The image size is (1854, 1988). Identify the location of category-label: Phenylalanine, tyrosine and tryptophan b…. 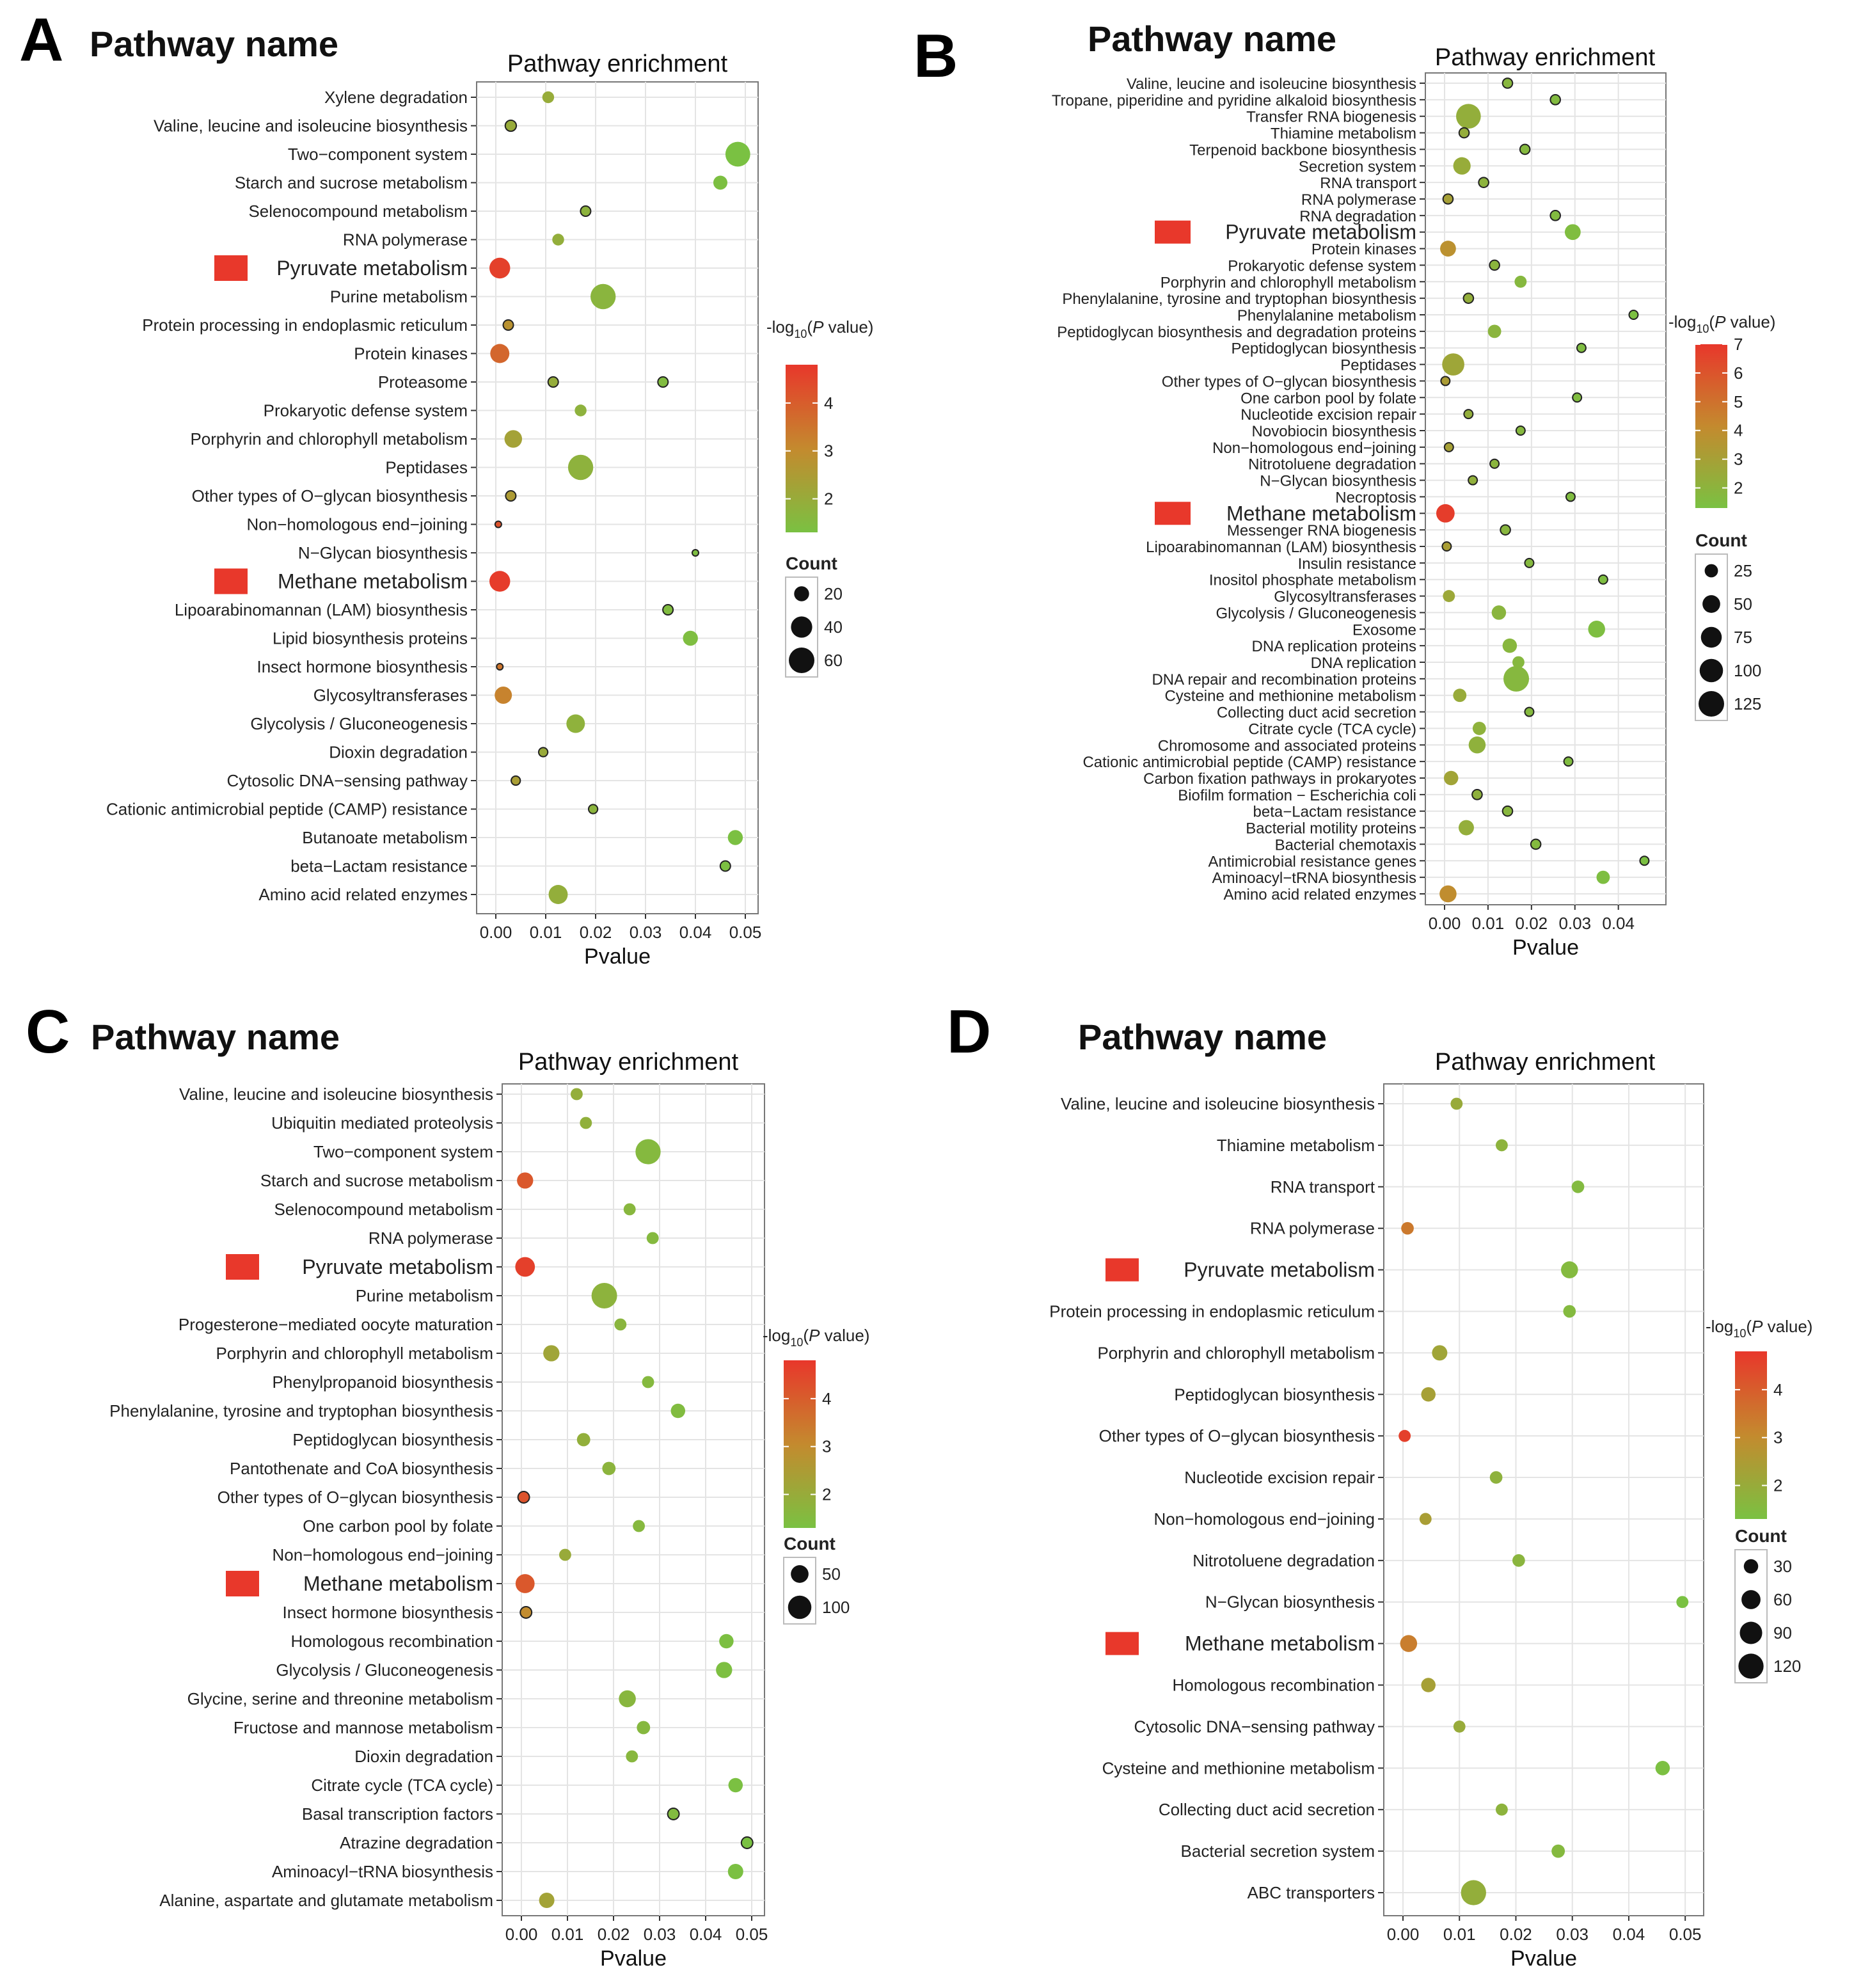
(1239, 299).